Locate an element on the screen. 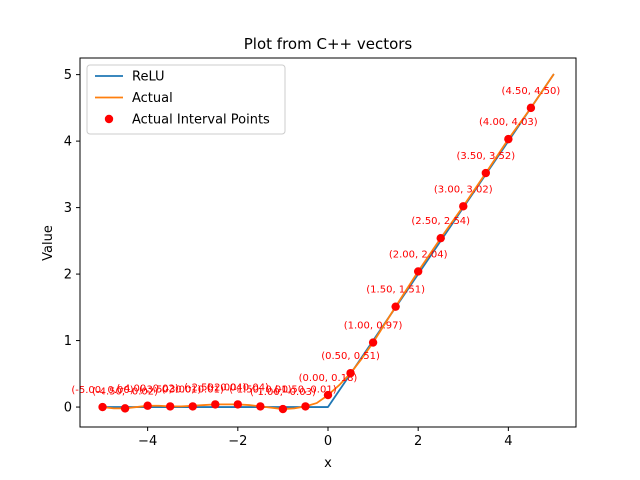 This screenshot has height=480, width=640. y-tick-label: 3 is located at coordinates (68, 208).